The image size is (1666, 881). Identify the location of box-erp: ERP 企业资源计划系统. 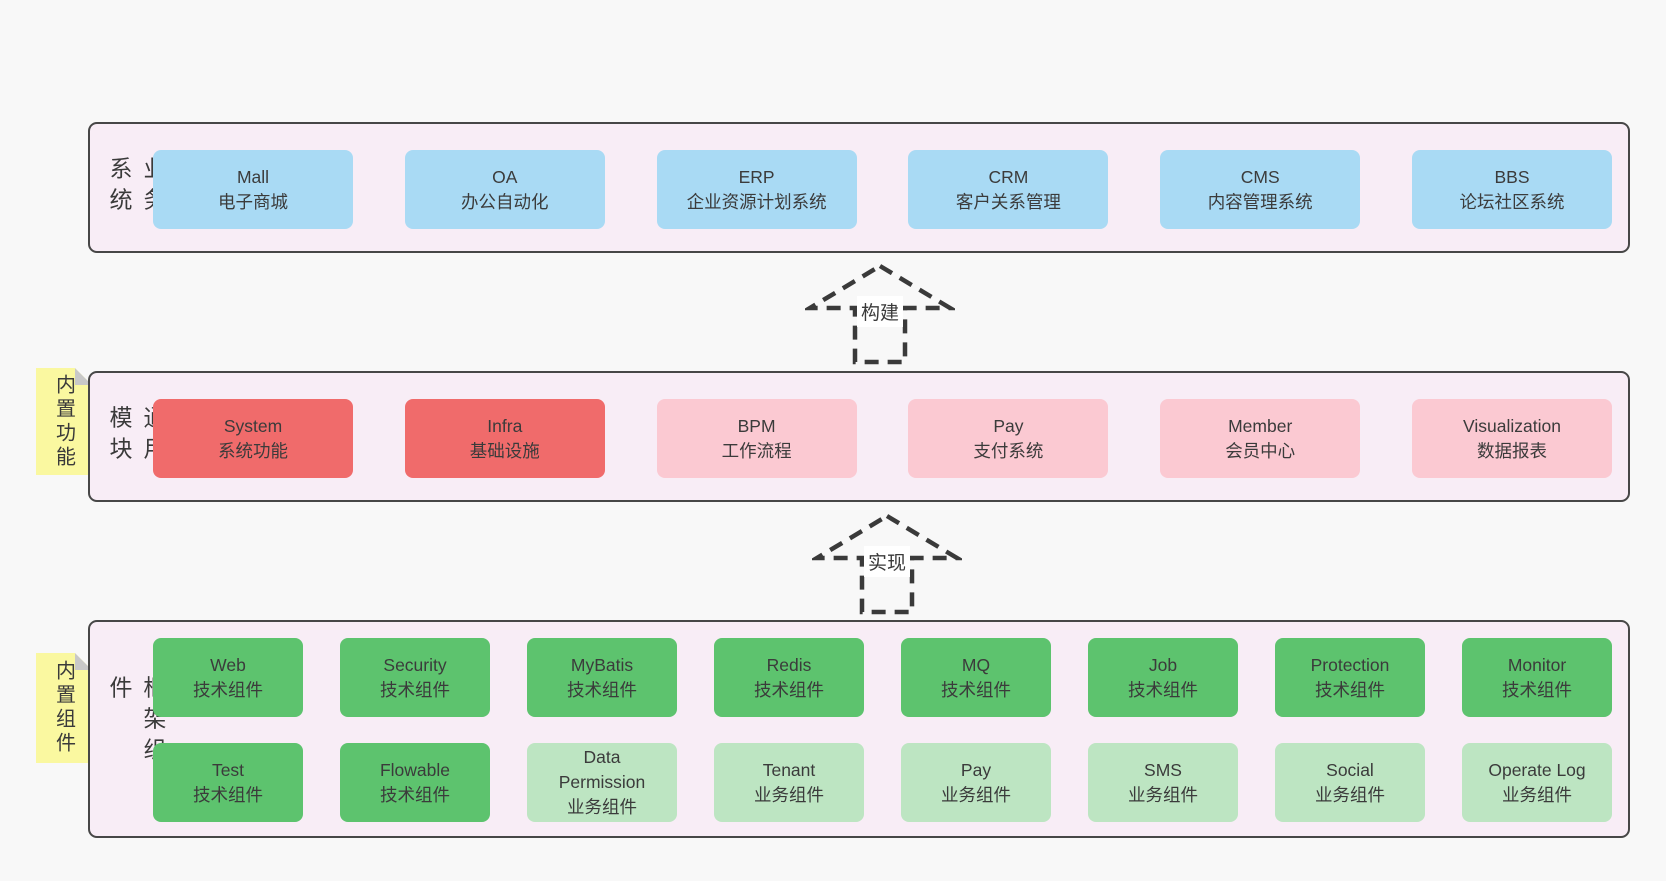
(756, 189).